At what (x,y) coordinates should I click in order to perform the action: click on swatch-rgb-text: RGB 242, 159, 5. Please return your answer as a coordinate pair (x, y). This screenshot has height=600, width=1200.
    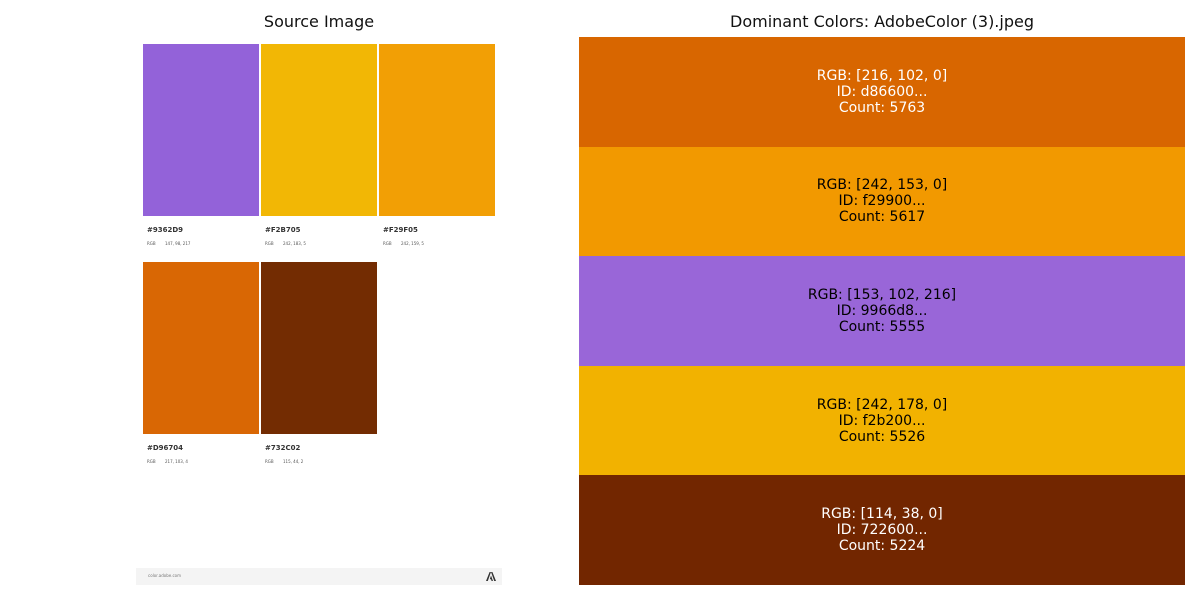
    Looking at the image, I should click on (403, 243).